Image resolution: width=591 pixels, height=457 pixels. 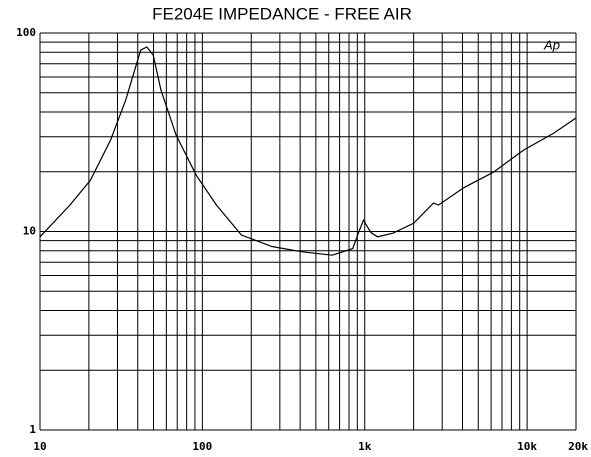 I want to click on y-tick-label: 100, so click(x=26, y=32).